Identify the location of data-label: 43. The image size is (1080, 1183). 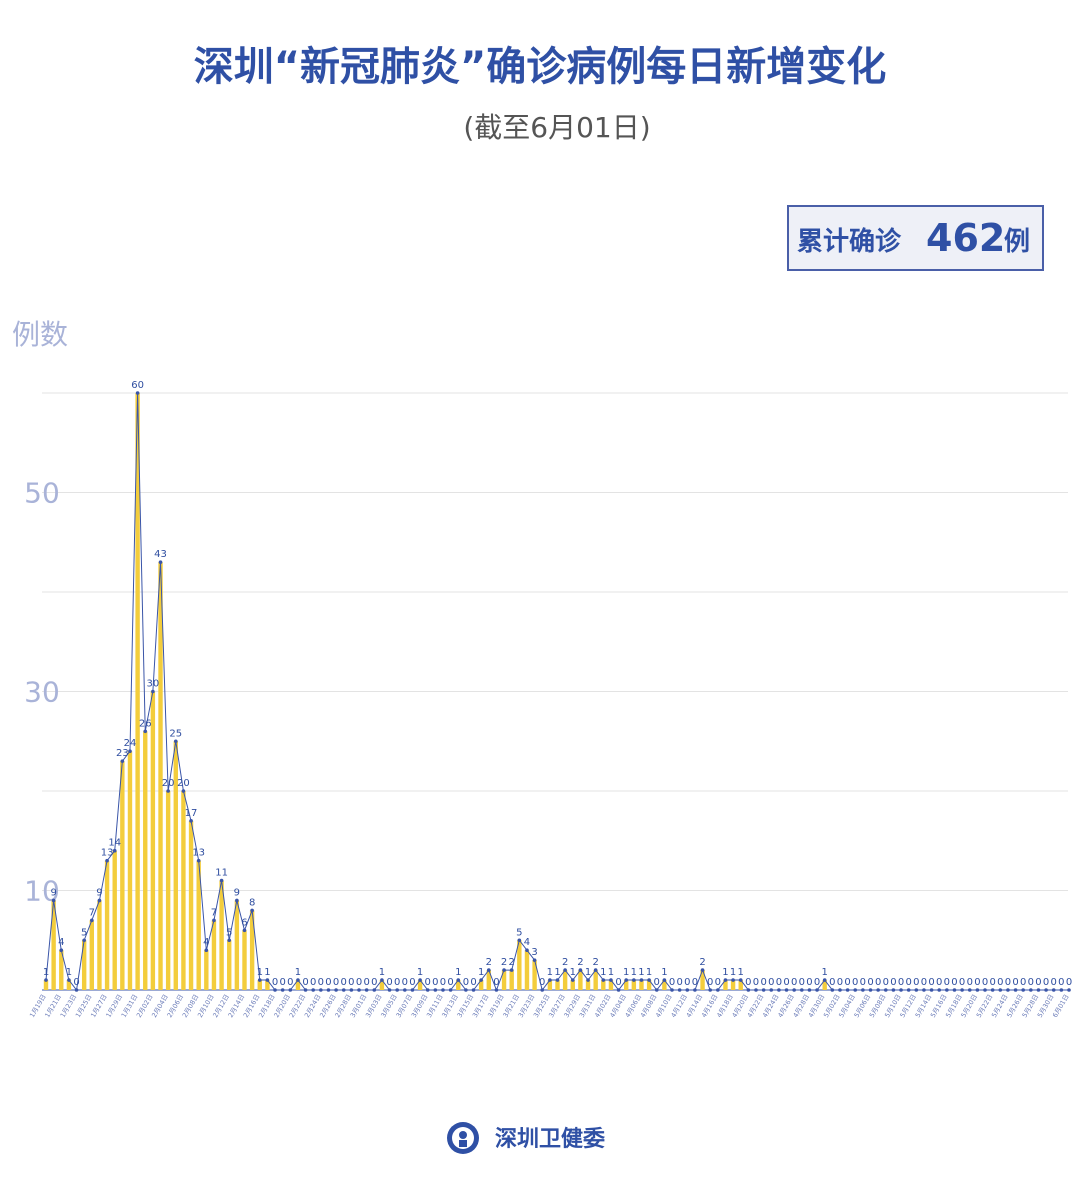
(160, 554).